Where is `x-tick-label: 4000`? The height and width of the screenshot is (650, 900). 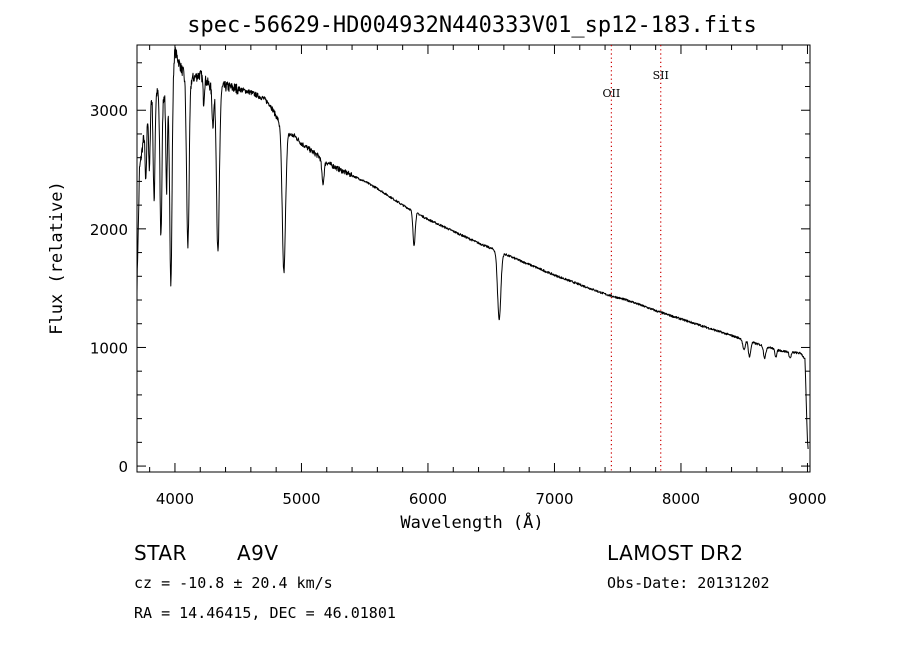
x-tick-label: 4000 is located at coordinates (175, 499).